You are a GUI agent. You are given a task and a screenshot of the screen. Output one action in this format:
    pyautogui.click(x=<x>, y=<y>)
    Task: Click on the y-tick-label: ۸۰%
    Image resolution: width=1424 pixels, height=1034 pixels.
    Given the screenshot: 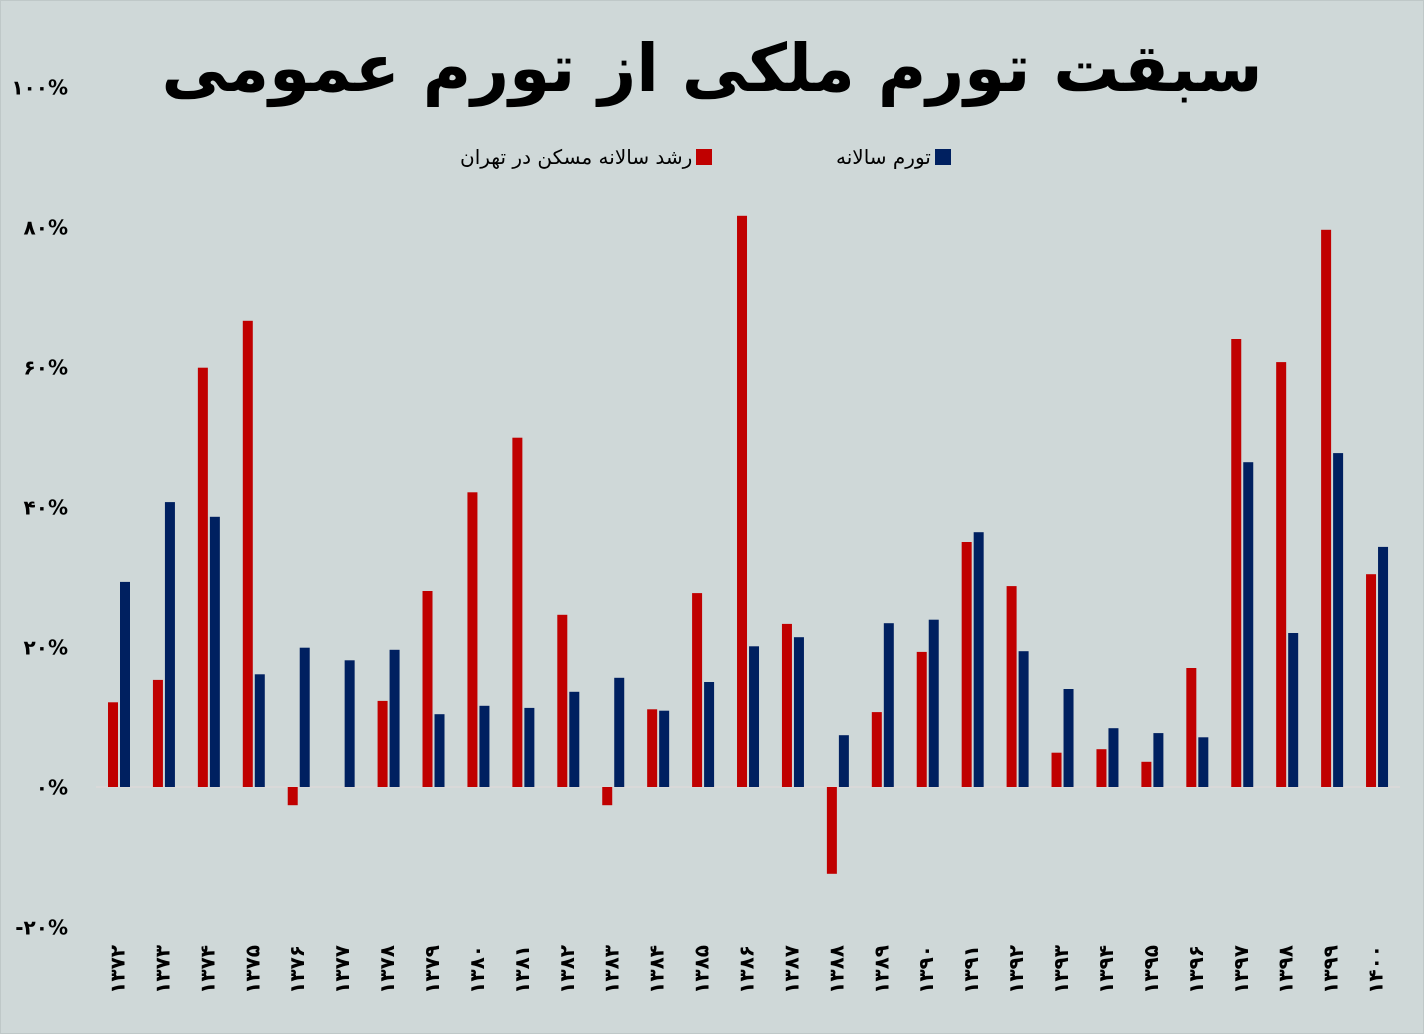 What is the action you would take?
    pyautogui.click(x=46, y=228)
    